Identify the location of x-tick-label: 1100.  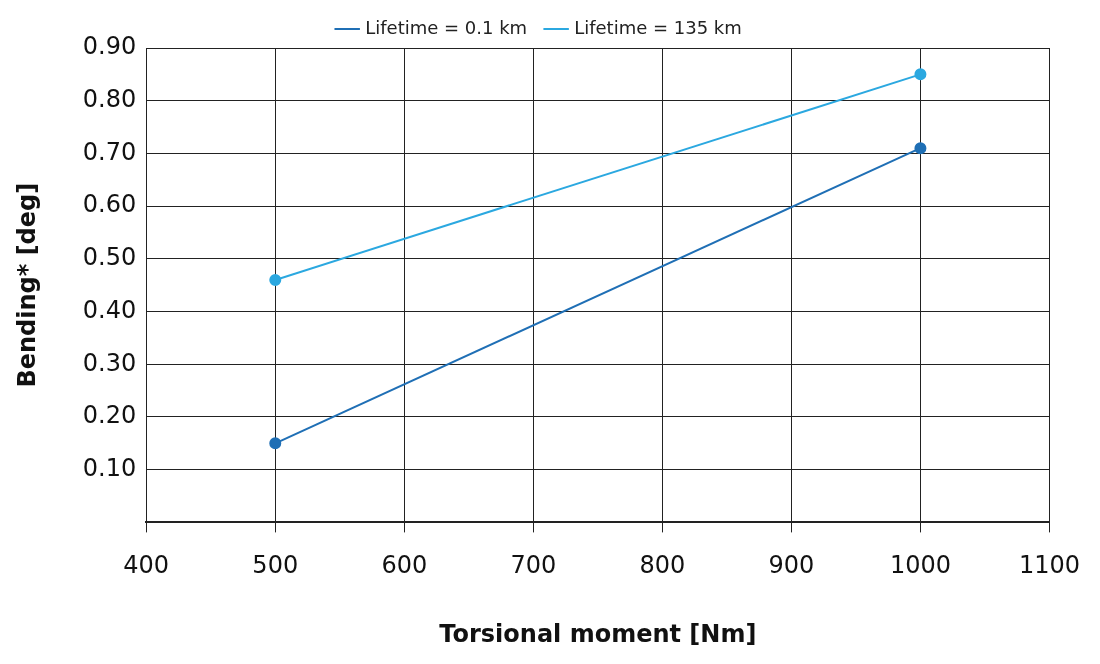
(1049, 565).